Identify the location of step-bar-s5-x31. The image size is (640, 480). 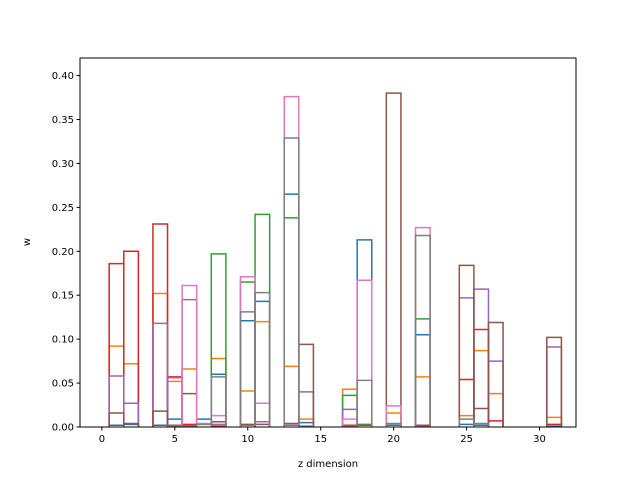
(554, 381).